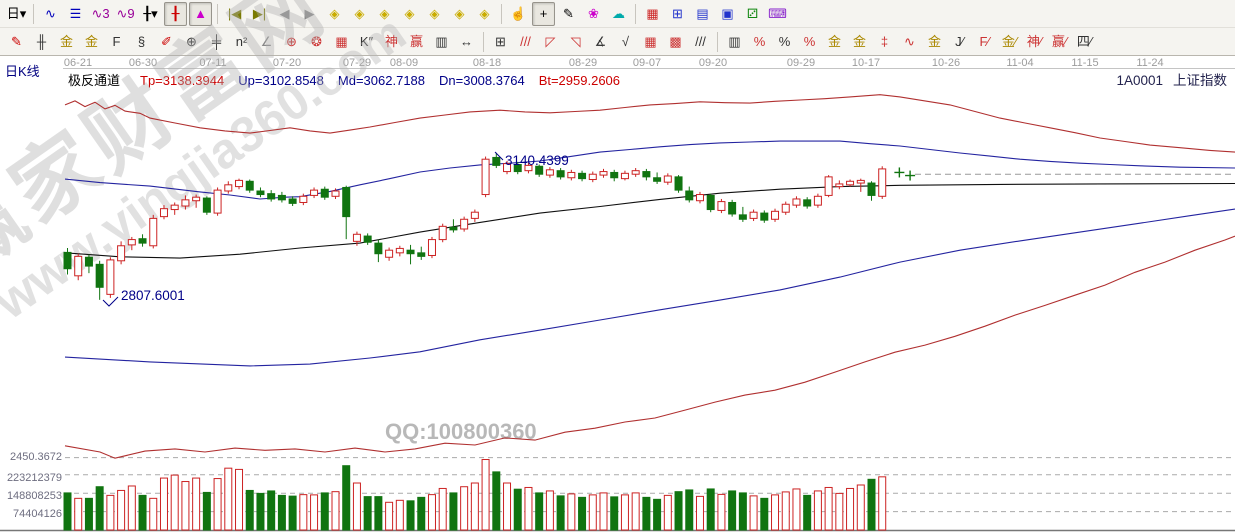  What do you see at coordinates (91, 41) in the screenshot?
I see `golden-section-2-button: 金` at bounding box center [91, 41].